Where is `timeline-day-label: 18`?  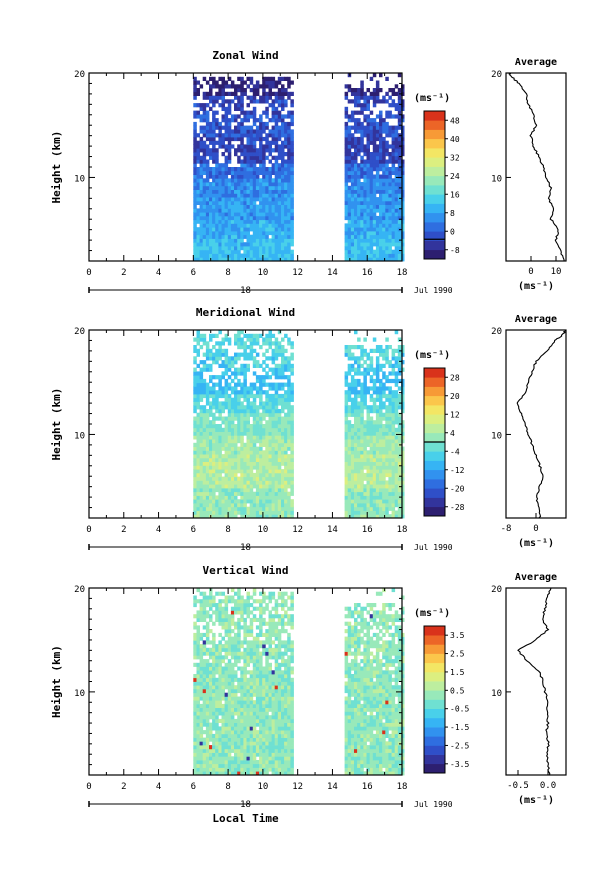 timeline-day-label: 18 is located at coordinates (245, 548).